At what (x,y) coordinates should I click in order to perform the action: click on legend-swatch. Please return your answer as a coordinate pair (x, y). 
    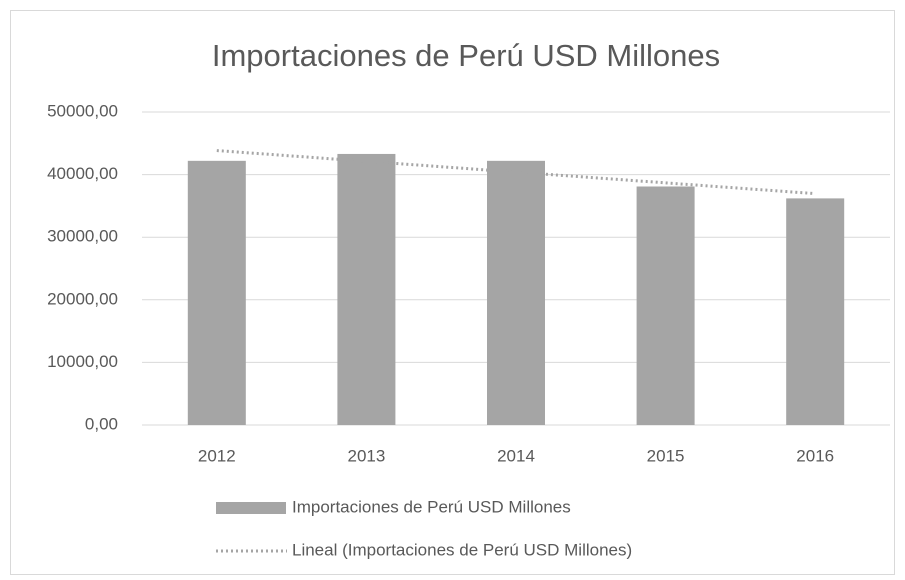
    Looking at the image, I should click on (251, 508).